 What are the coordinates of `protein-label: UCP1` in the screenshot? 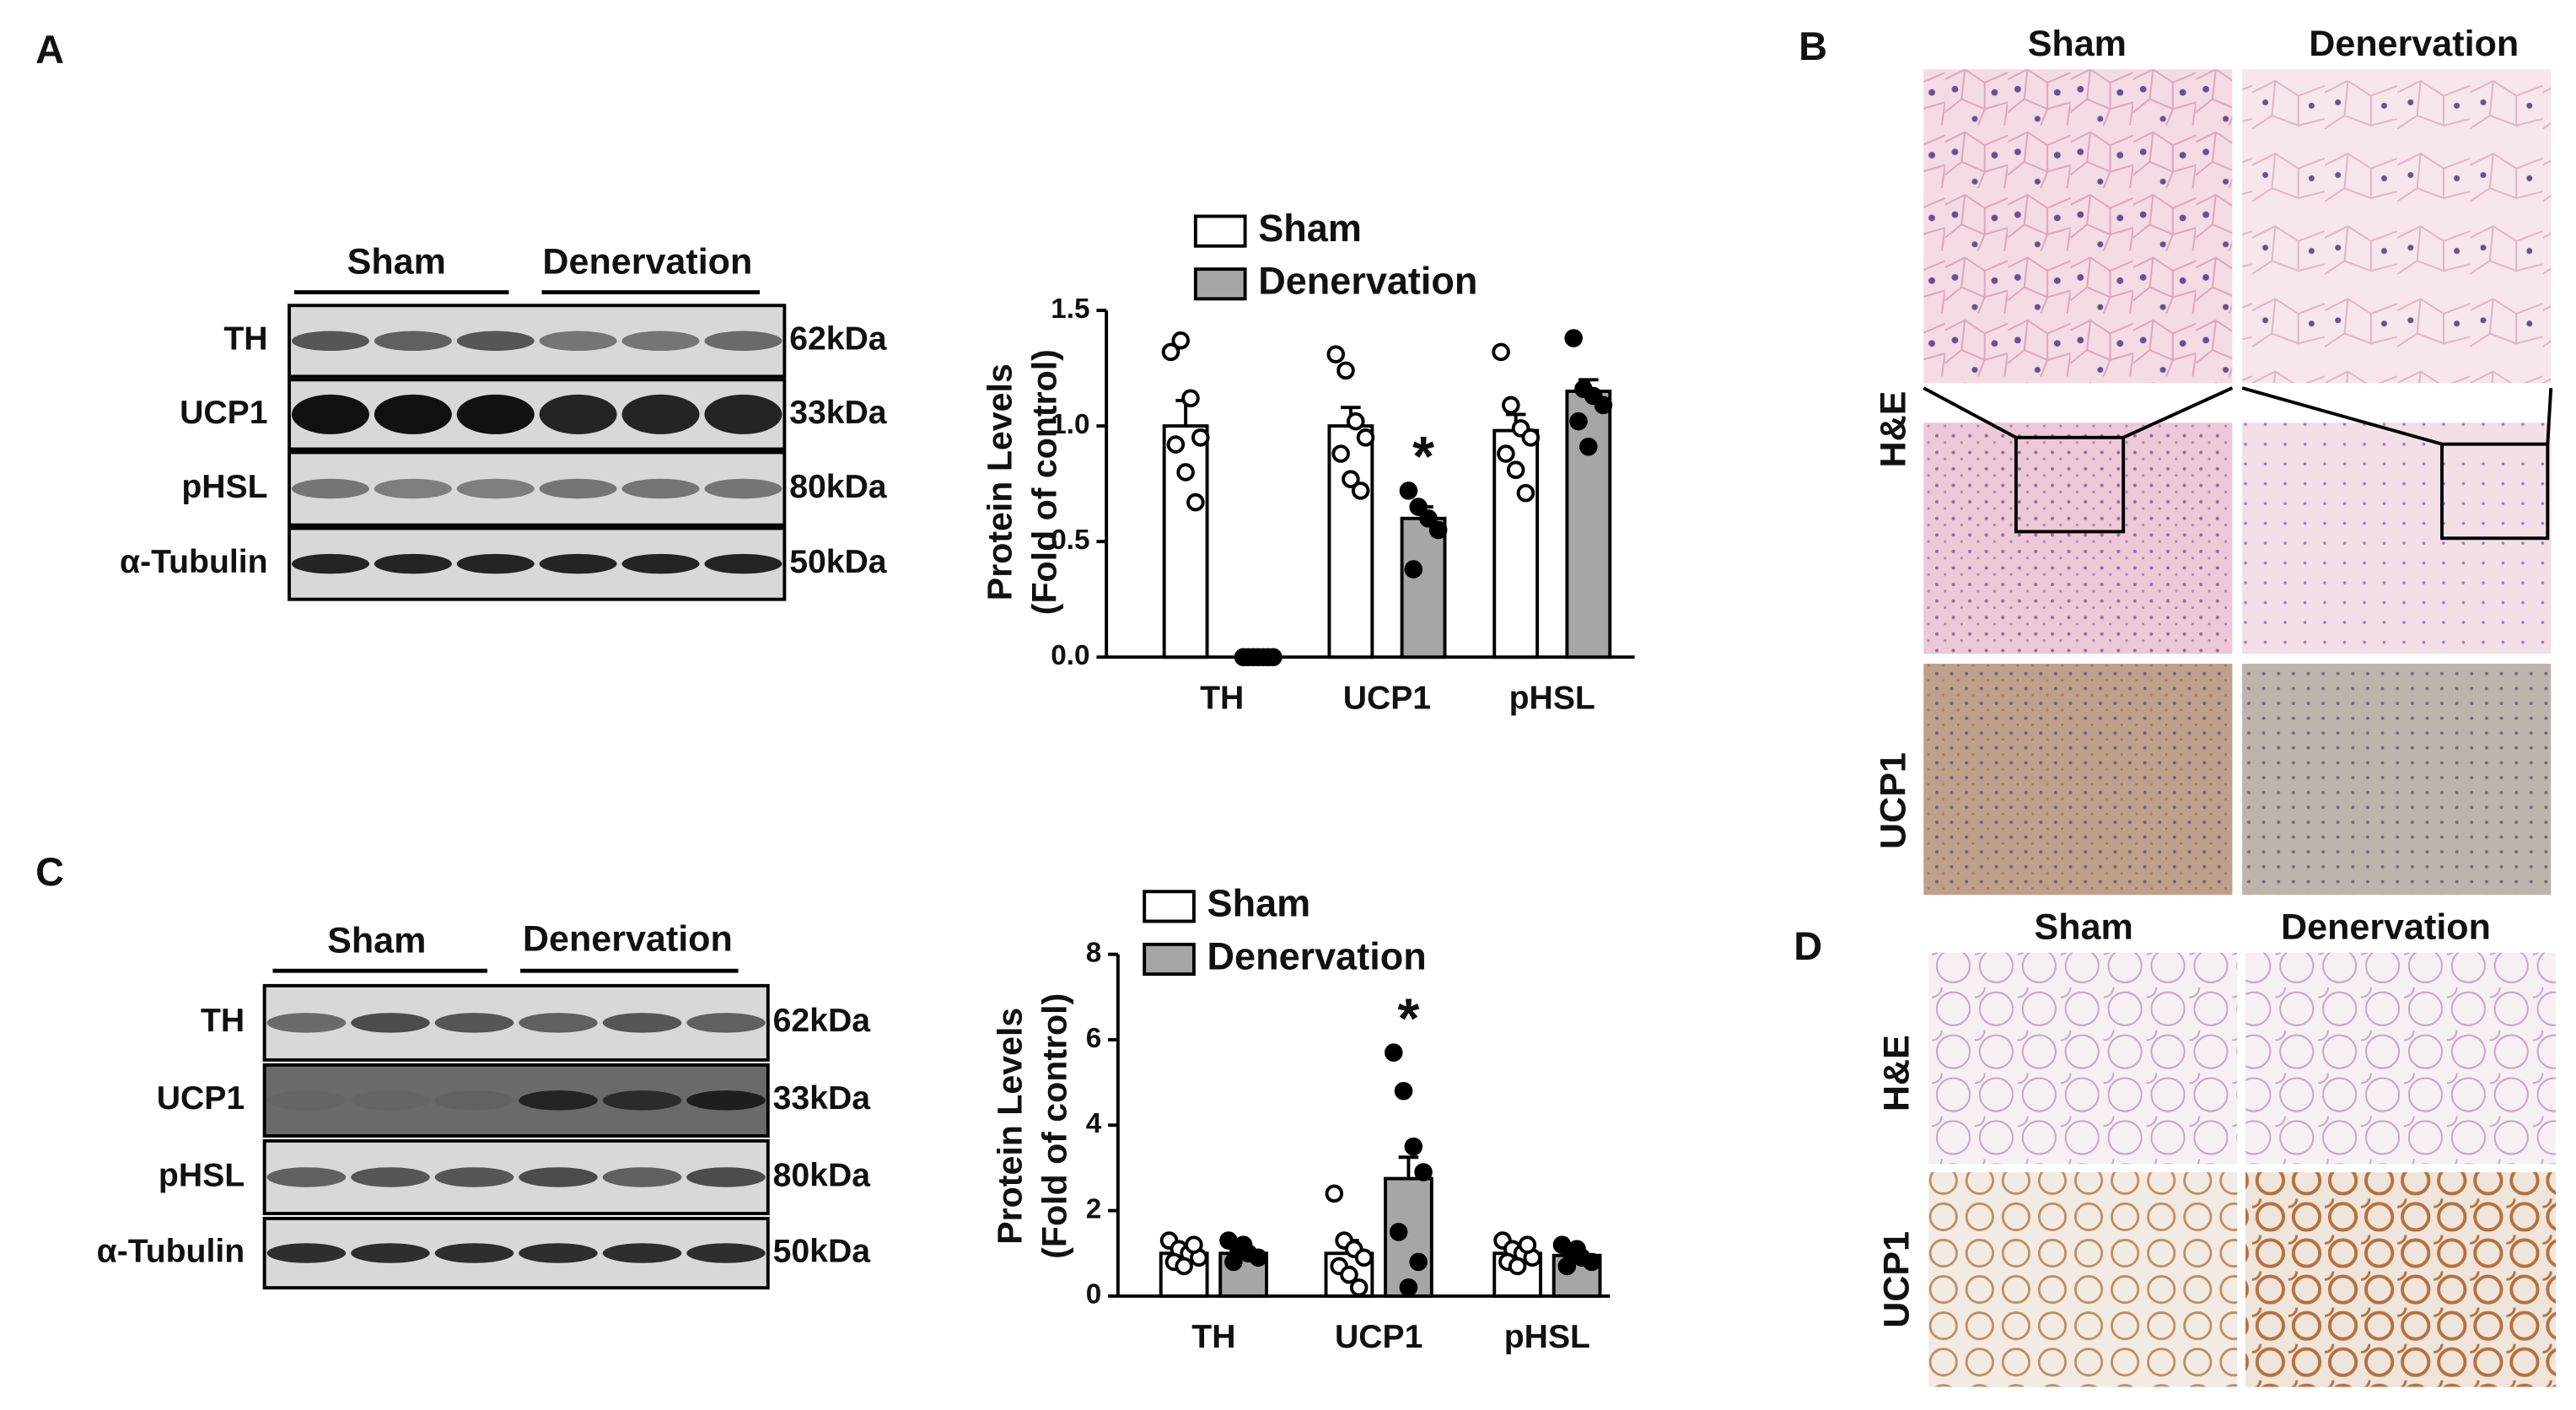 It's located at (201, 1098).